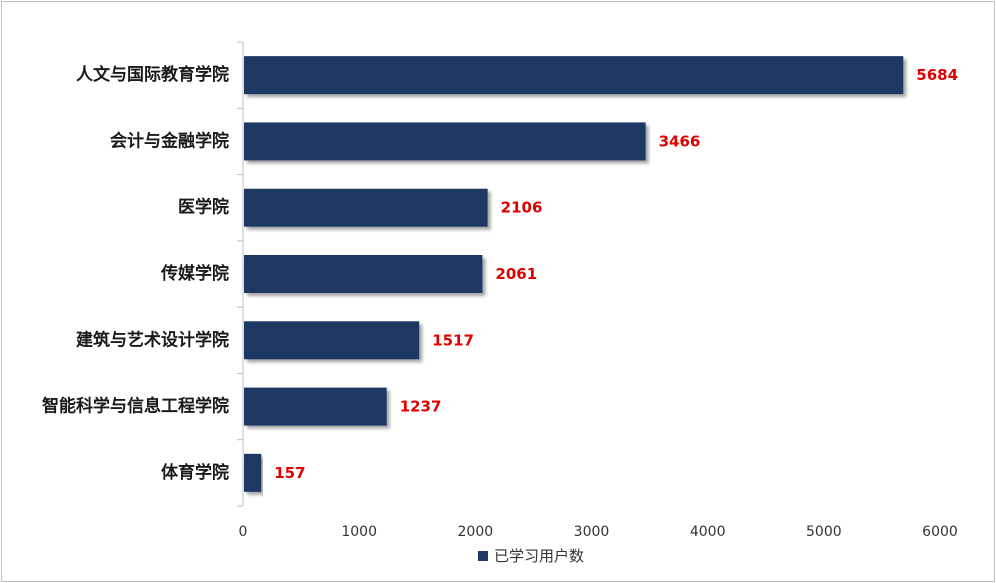 This screenshot has height=583, width=996. I want to click on x-tick-label: 4000, so click(708, 532).